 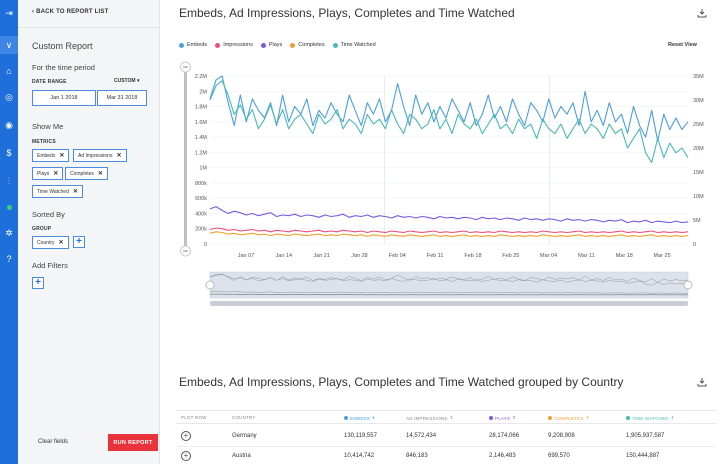 What do you see at coordinates (95, 155) in the screenshot?
I see `chip-label: Ad Impressions` at bounding box center [95, 155].